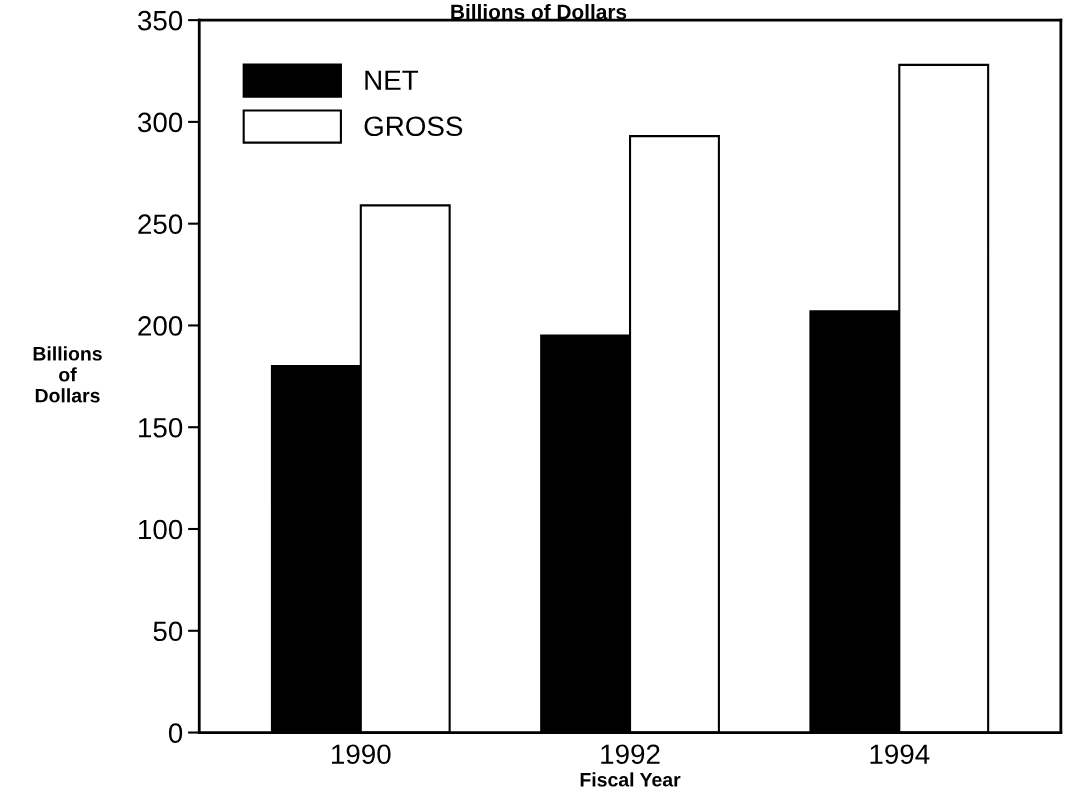 This screenshot has height=805, width=1077. Describe the element at coordinates (175, 733) in the screenshot. I see `y-tick-label: 0` at that location.